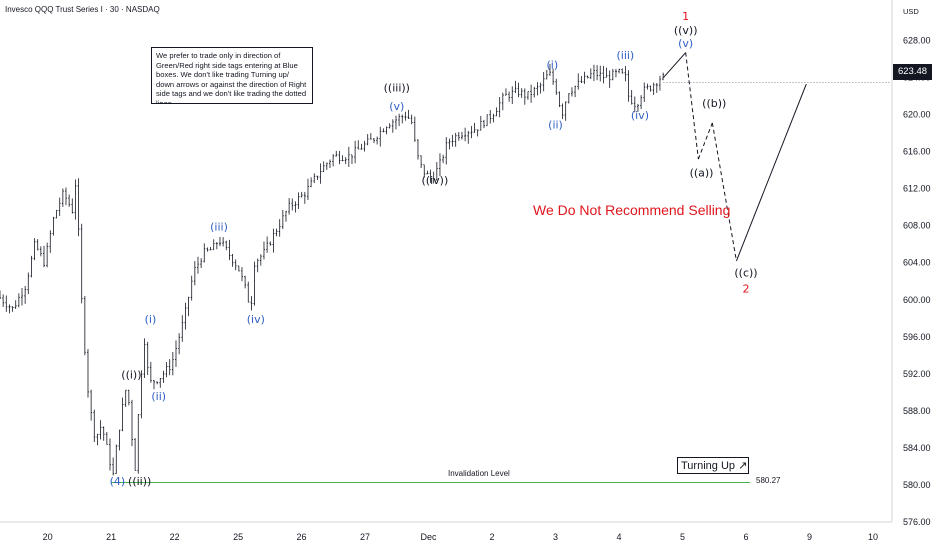 The width and height of the screenshot is (932, 550). Describe the element at coordinates (917, 41) in the screenshot. I see `y-tick-label: 628.00` at that location.